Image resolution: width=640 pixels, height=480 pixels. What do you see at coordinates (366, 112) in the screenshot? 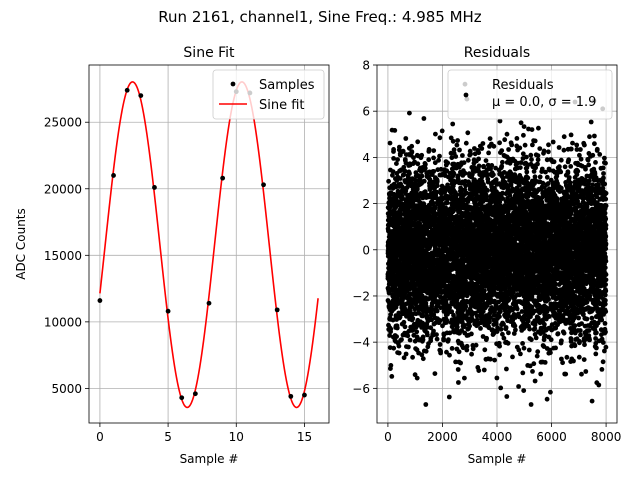
I see `residuals-ytick-label: 6` at bounding box center [366, 112].